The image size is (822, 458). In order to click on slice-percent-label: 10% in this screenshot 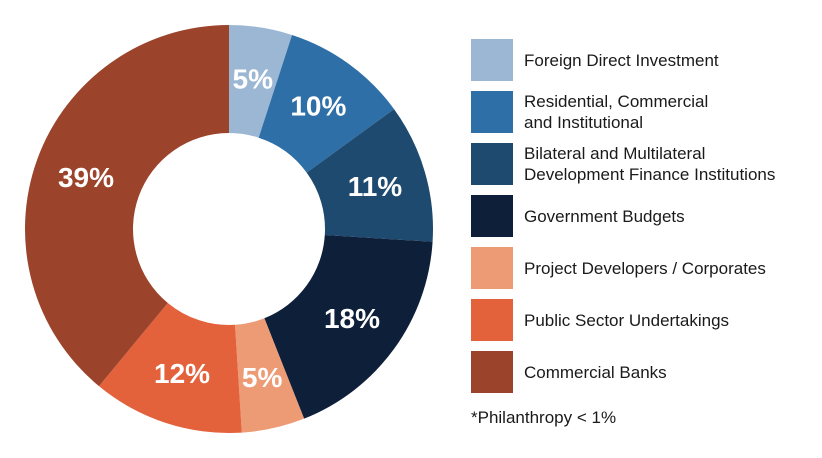, I will do `click(318, 106)`.